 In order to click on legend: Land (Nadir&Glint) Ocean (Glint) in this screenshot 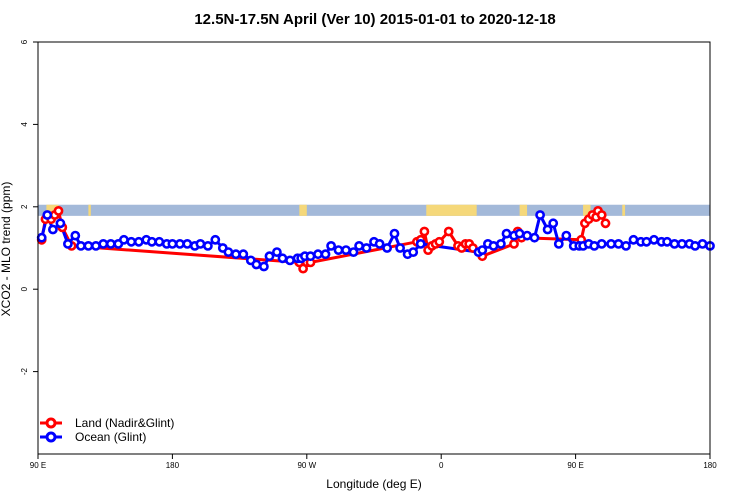, I will do `click(107, 430)`.